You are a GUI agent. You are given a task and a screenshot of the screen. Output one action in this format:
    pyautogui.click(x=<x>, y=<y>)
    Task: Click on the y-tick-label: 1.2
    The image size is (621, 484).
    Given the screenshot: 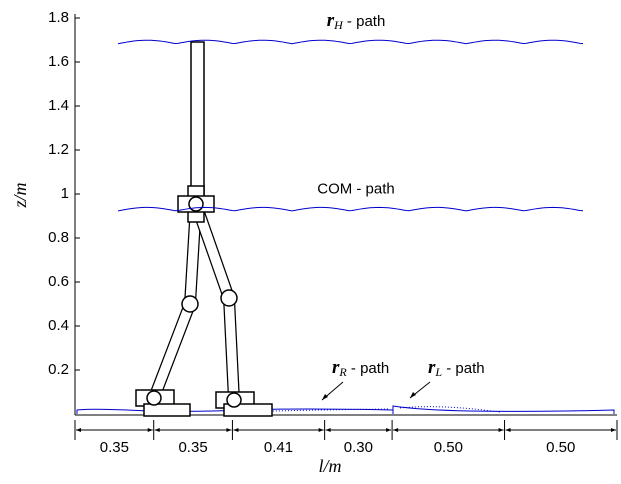 What is the action you would take?
    pyautogui.click(x=58, y=149)
    